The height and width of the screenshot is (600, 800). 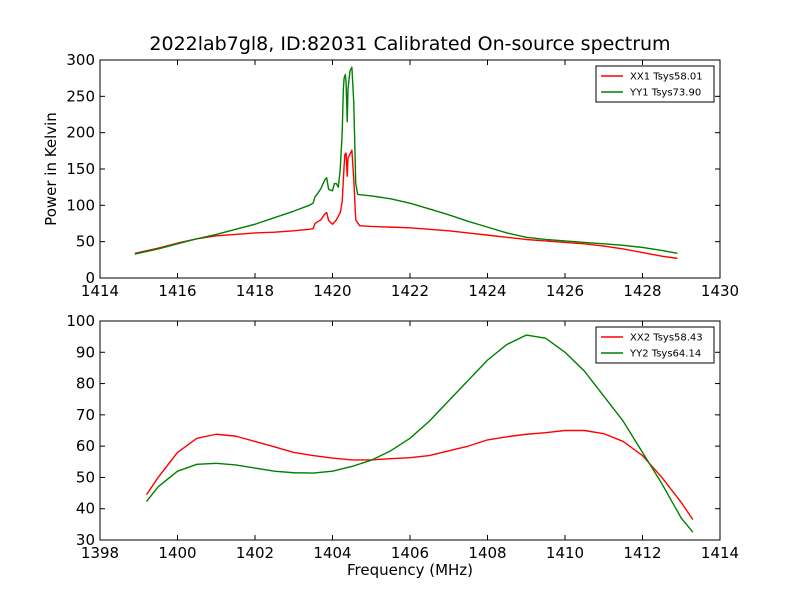 I want to click on x-tick-label: 1424, so click(x=487, y=291).